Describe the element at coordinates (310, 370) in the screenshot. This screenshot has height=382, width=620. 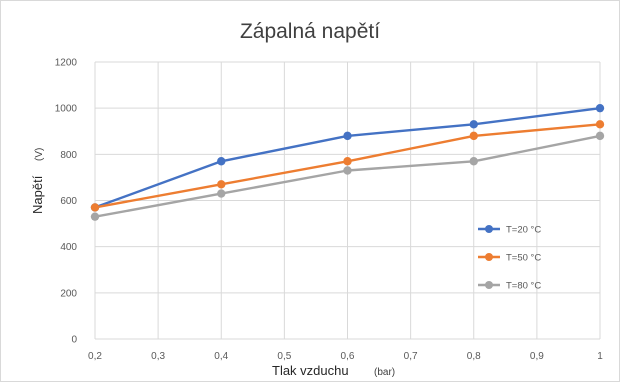
I see `x-axis-label: Tlak vzduchu` at that location.